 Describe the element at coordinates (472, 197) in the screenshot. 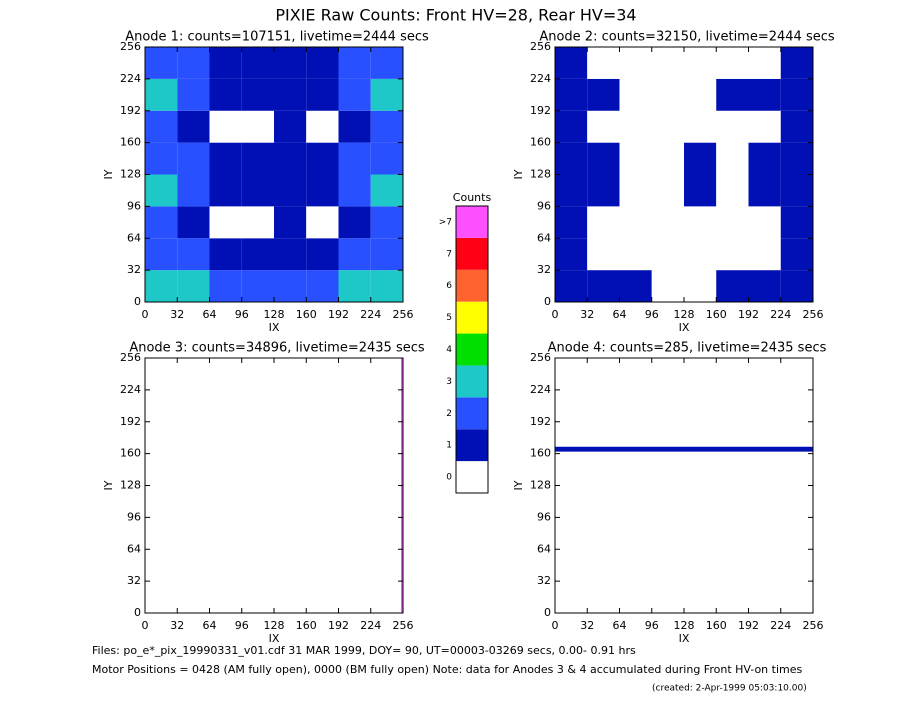

I see `colorbar-title: Counts` at that location.